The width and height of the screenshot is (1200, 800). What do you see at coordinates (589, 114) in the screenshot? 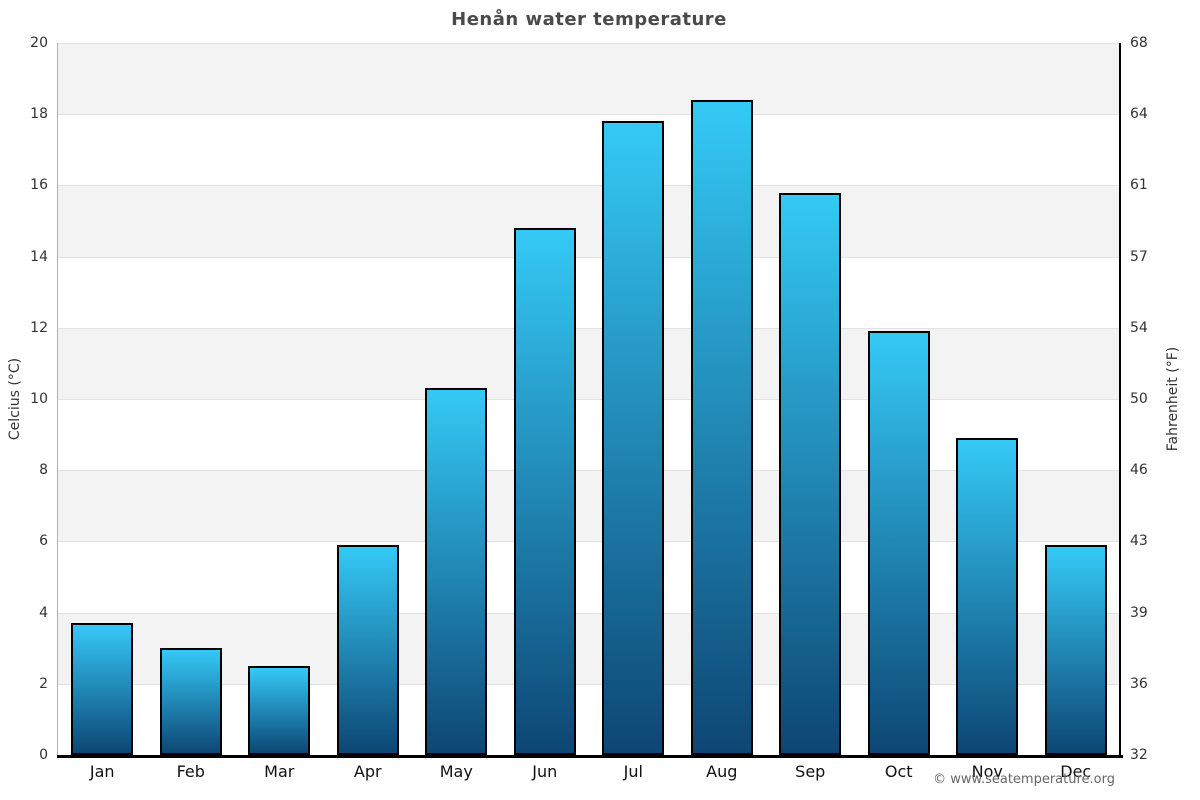
I see `gridline-18c` at bounding box center [589, 114].